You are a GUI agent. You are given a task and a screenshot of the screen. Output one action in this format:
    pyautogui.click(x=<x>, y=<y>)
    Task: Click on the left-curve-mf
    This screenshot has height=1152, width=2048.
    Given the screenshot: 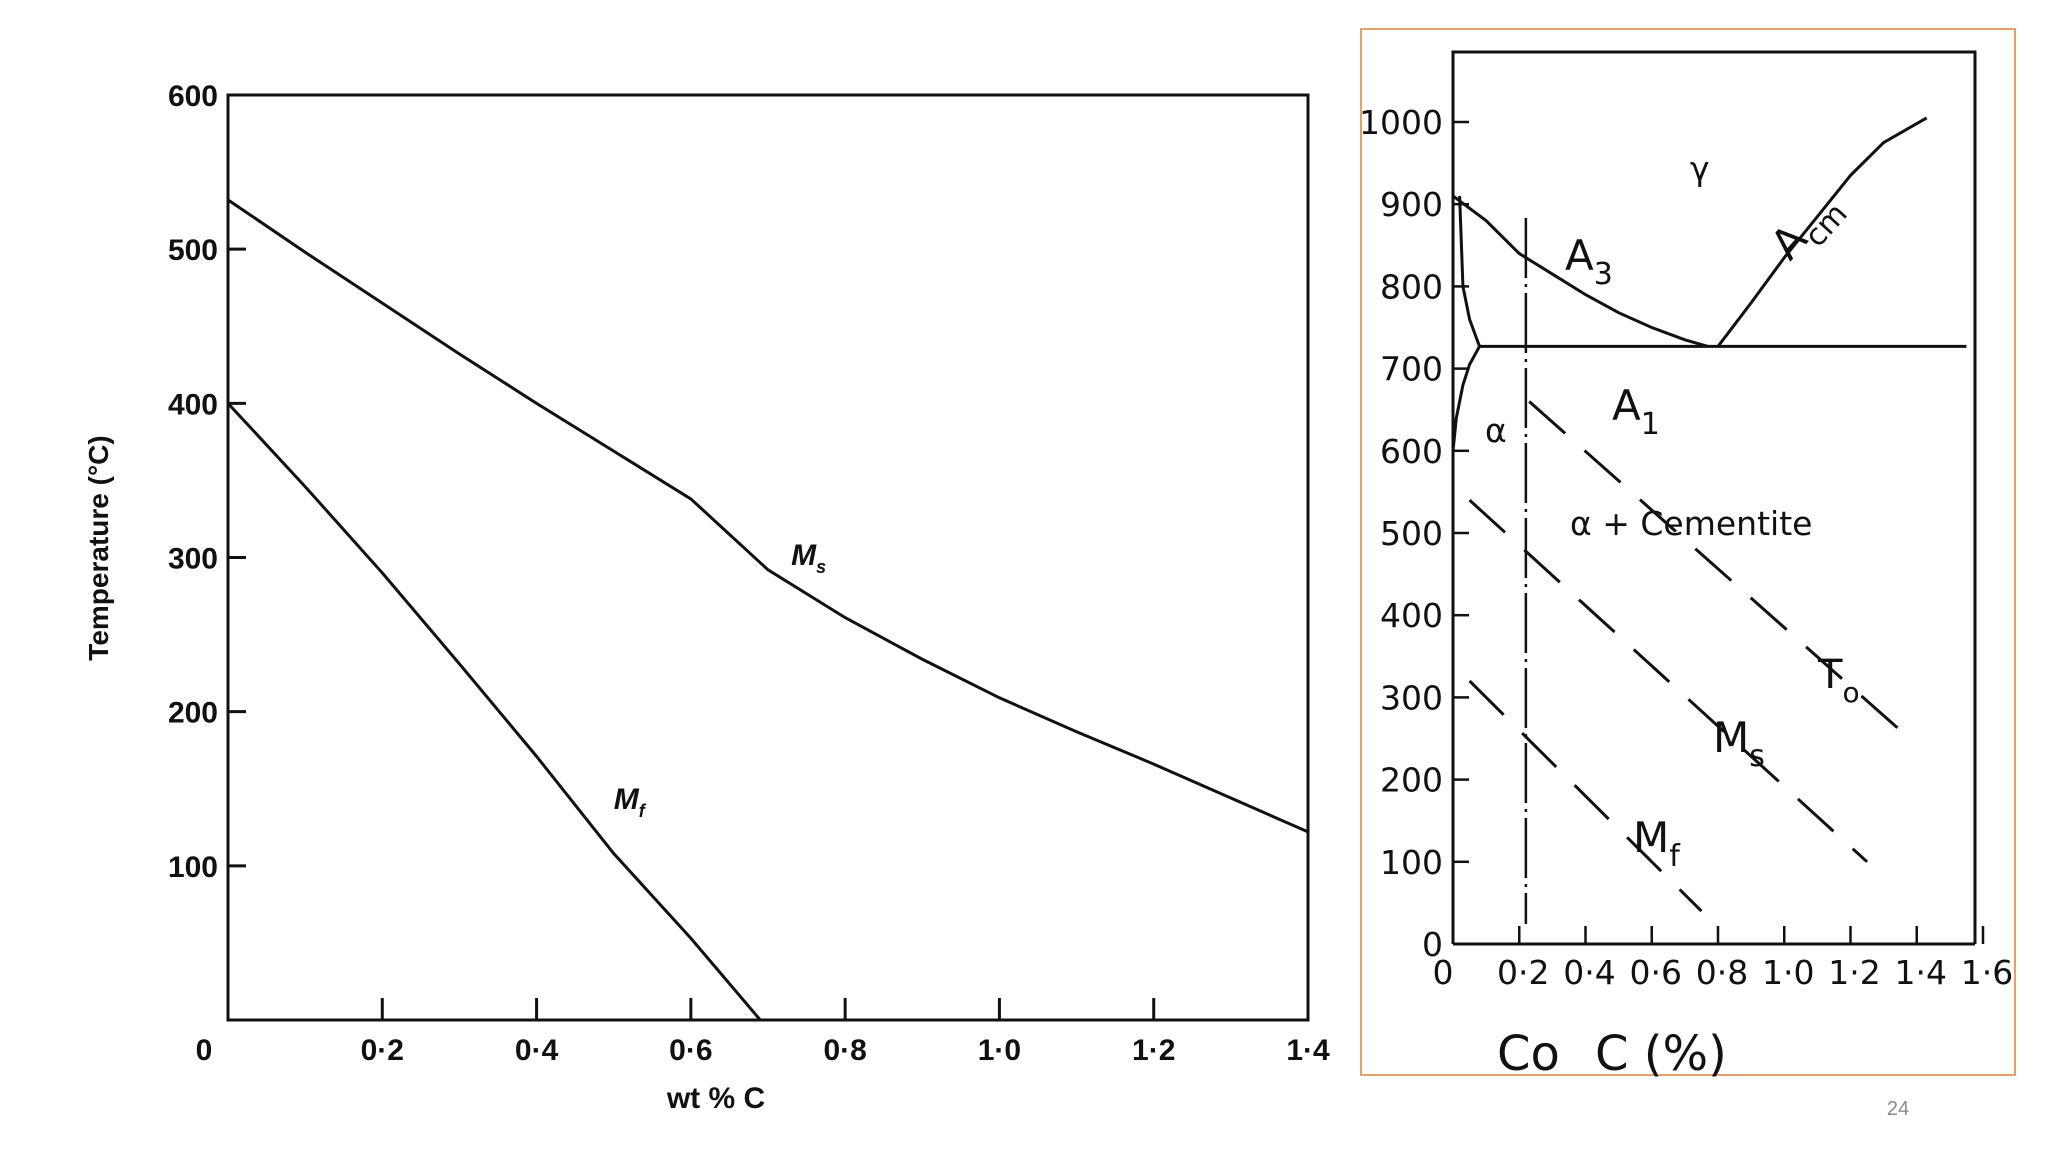 What is the action you would take?
    pyautogui.click(x=494, y=711)
    